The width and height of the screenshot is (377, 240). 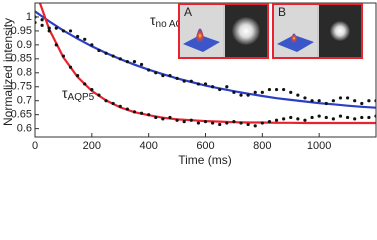 What do you see at coordinates (282, 12) in the screenshot?
I see `inset-label: B` at bounding box center [282, 12].